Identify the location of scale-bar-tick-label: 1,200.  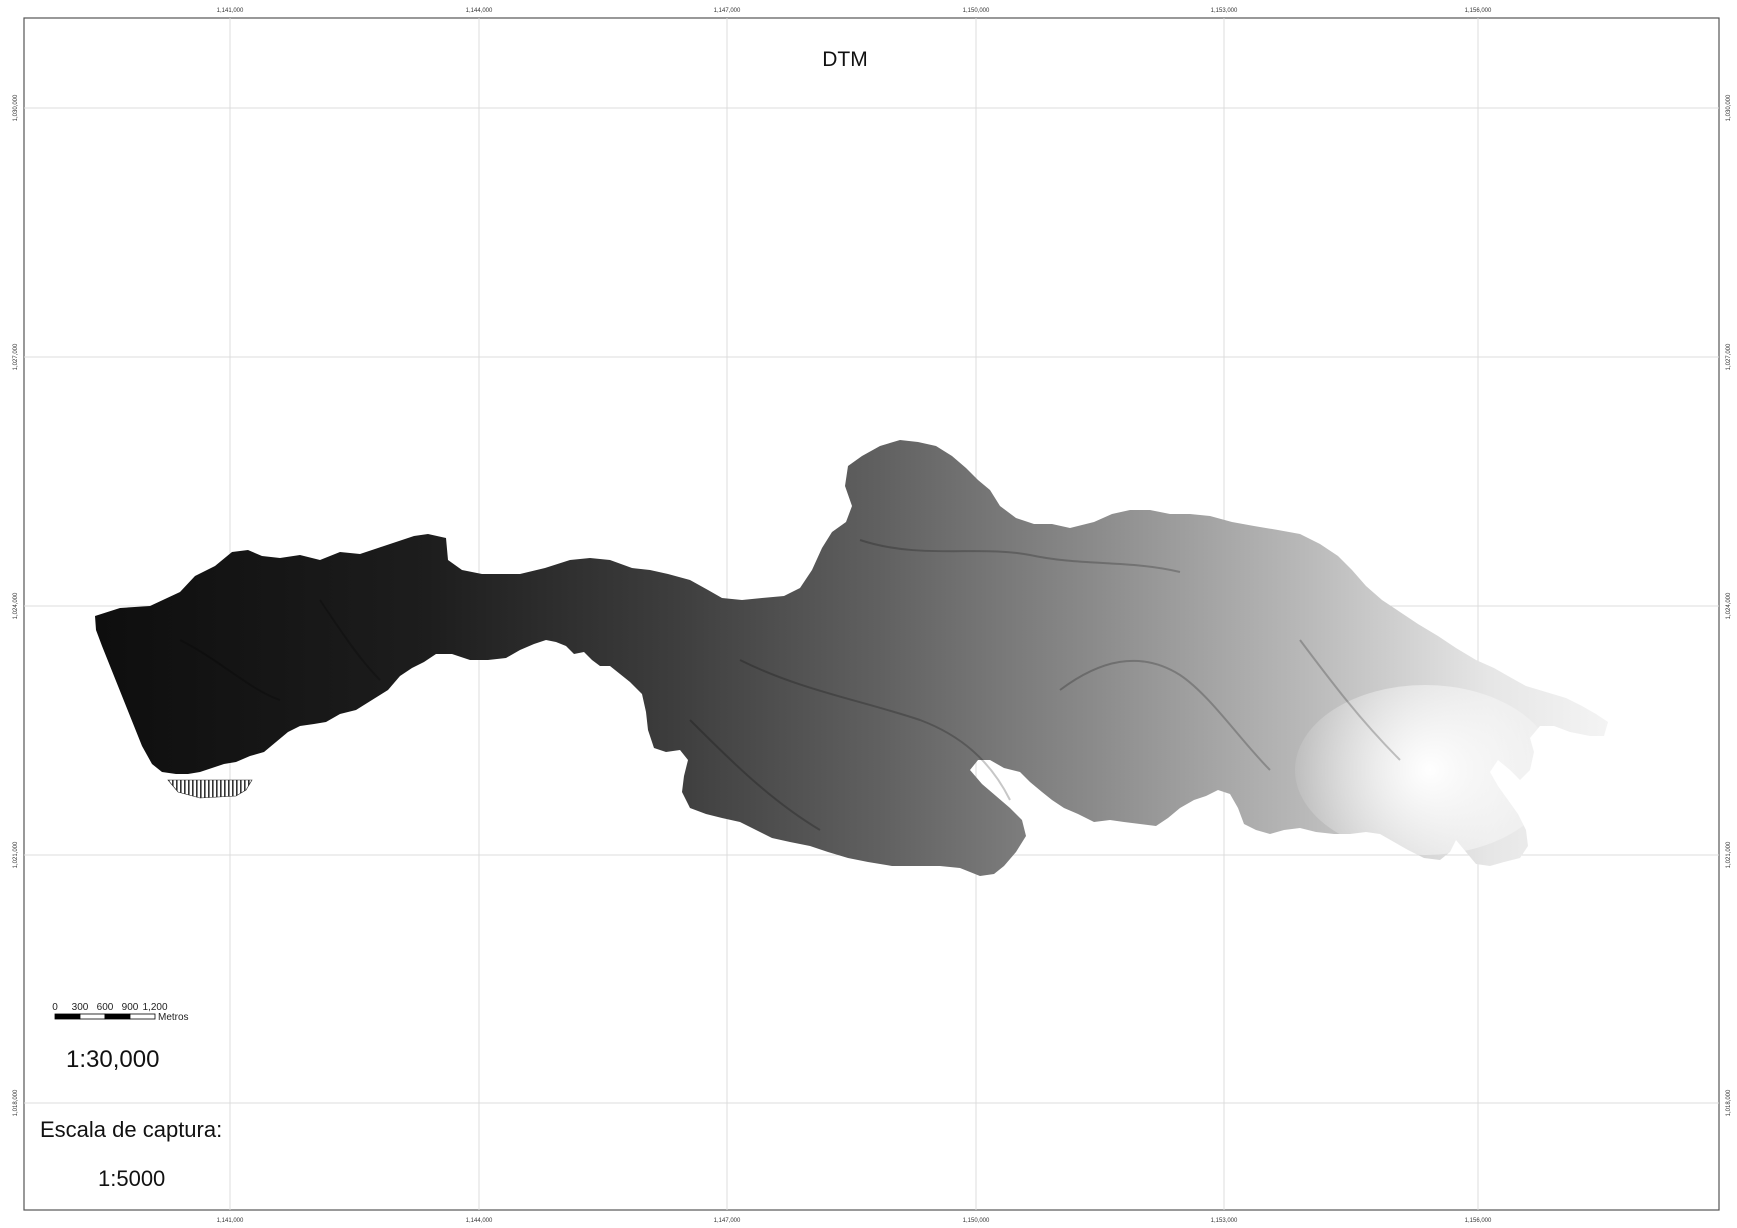
(154, 1007).